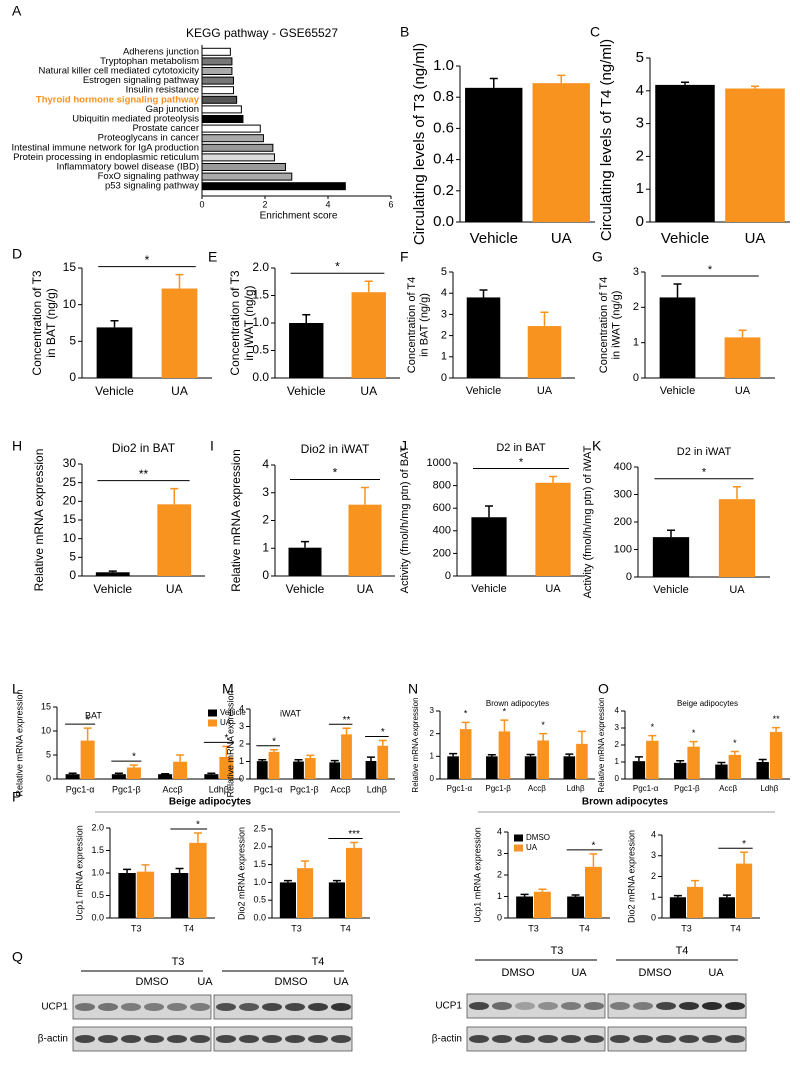  I want to click on y-tick-label: FoxO signaling pathway, so click(149, 176).